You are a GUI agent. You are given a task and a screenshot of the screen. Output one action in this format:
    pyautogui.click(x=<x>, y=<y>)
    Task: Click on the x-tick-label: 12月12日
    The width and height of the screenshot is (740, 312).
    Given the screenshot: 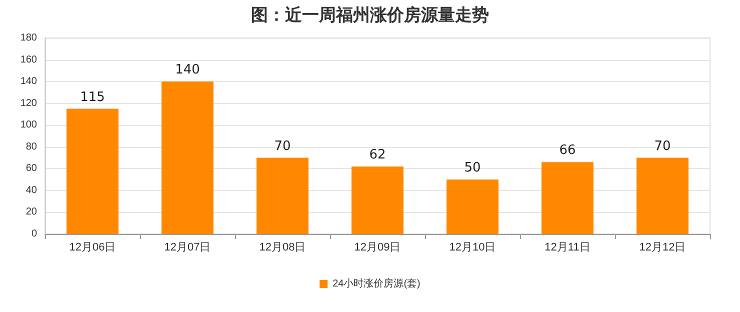 What is the action you would take?
    pyautogui.click(x=662, y=248)
    